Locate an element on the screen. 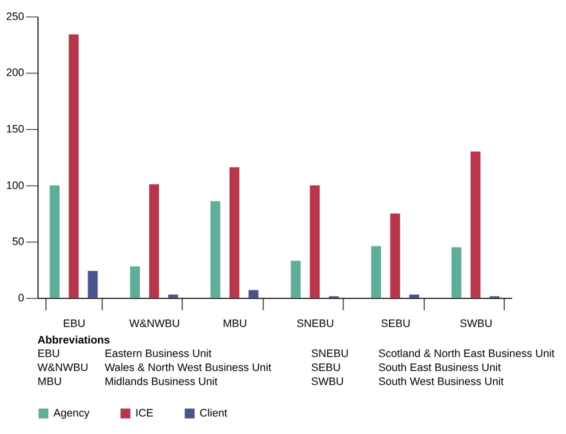 The height and width of the screenshot is (434, 566). text: South East Business Unit is located at coordinates (439, 368).